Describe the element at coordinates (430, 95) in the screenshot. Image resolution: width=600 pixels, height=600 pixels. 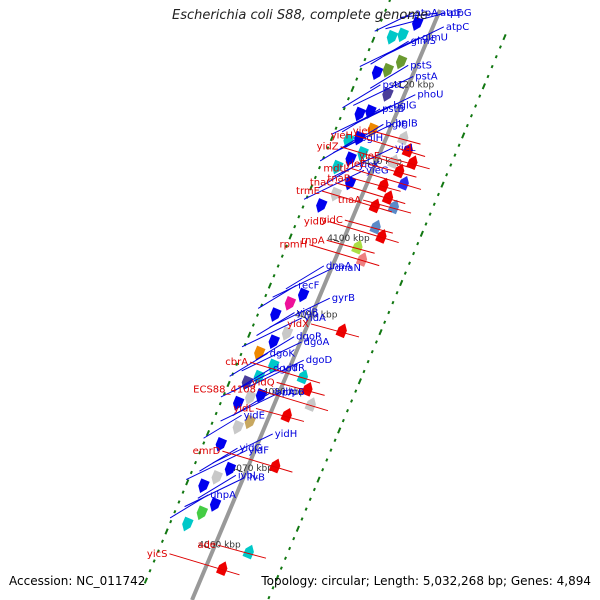
I see `gene-label-phoU: phoU` at that location.